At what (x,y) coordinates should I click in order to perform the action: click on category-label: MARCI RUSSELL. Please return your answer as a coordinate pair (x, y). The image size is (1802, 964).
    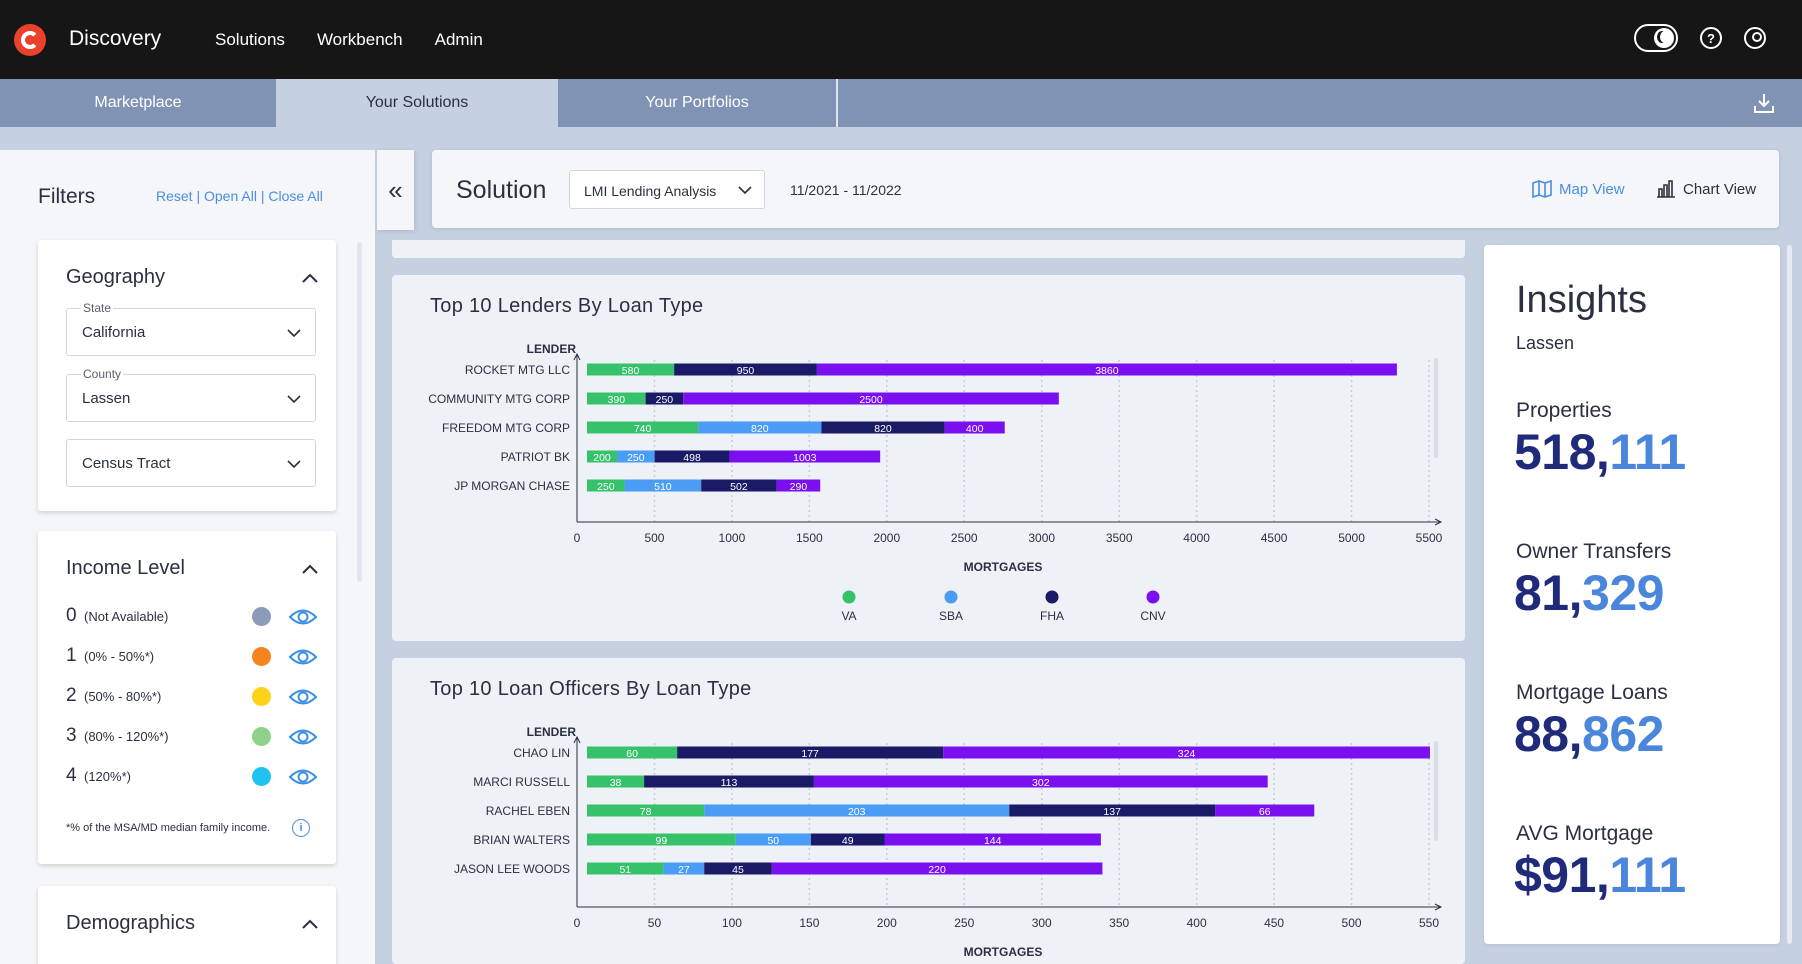
    Looking at the image, I should click on (521, 782).